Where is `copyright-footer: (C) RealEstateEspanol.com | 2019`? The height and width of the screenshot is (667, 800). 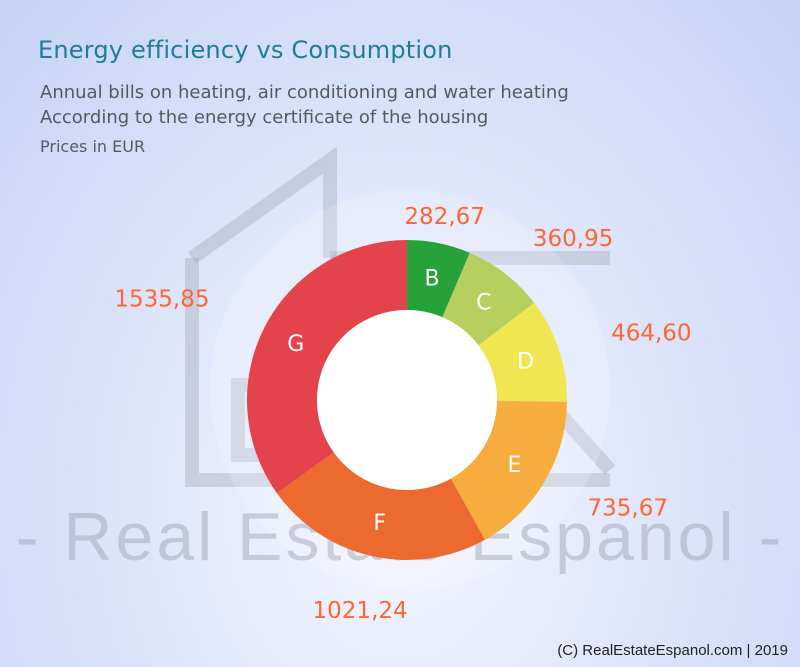 copyright-footer: (C) RealEstateEspanol.com | 2019 is located at coordinates (672, 650).